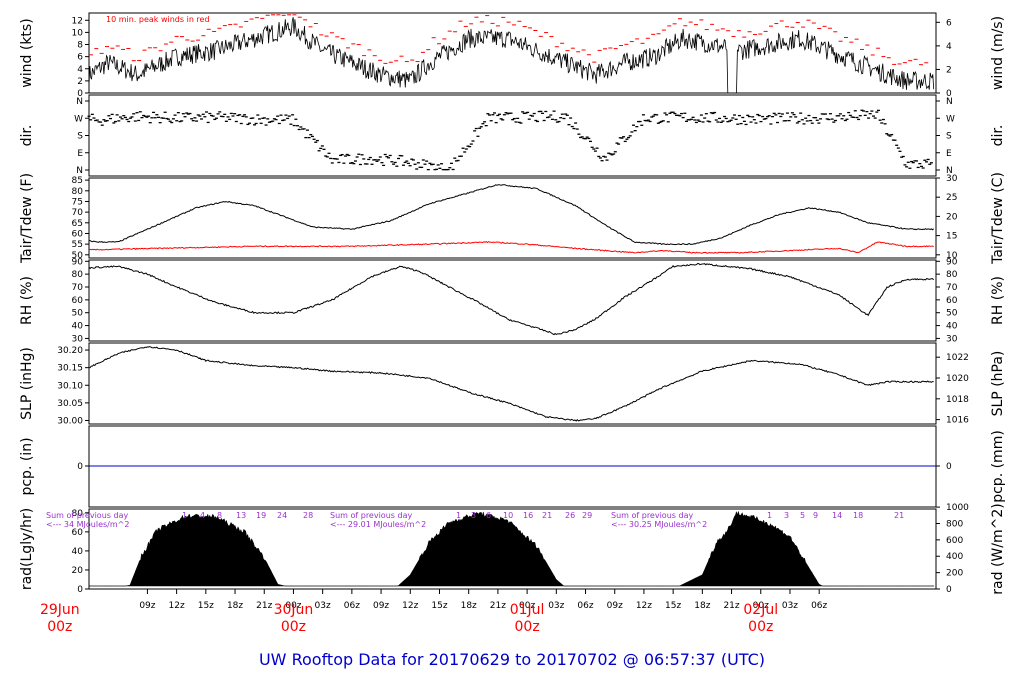  What do you see at coordinates (952, 275) in the screenshot?
I see `ytick-label-right: 80` at bounding box center [952, 275].